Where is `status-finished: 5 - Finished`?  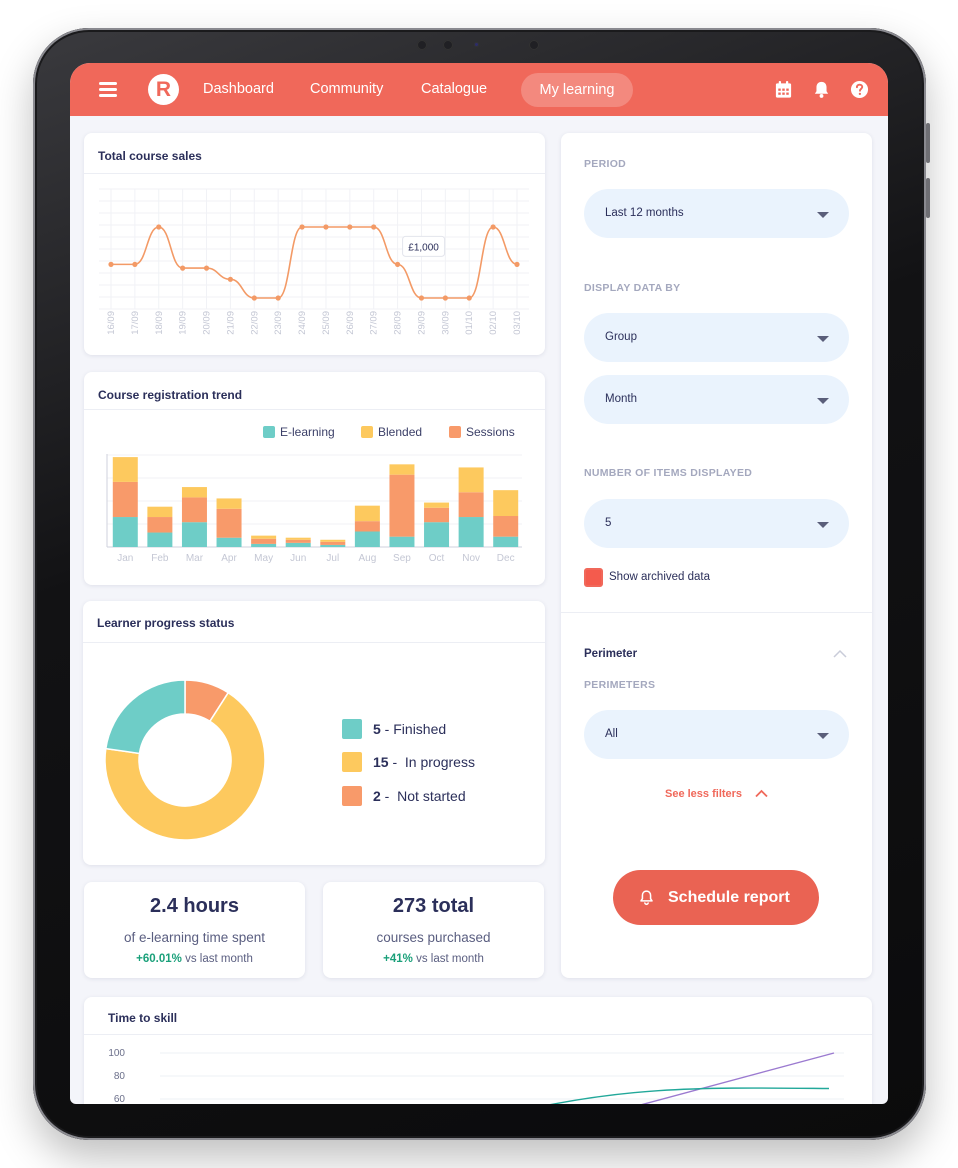 status-finished: 5 - Finished is located at coordinates (394, 729).